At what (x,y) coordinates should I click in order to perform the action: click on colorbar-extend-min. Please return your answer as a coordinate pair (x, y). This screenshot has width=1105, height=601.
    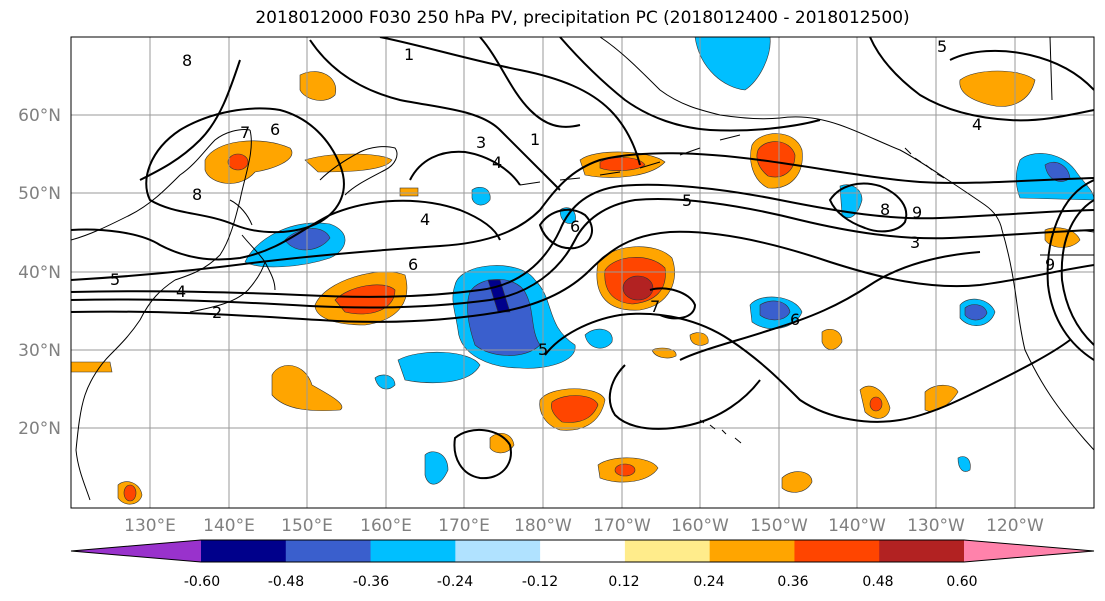
    Looking at the image, I should click on (136, 551).